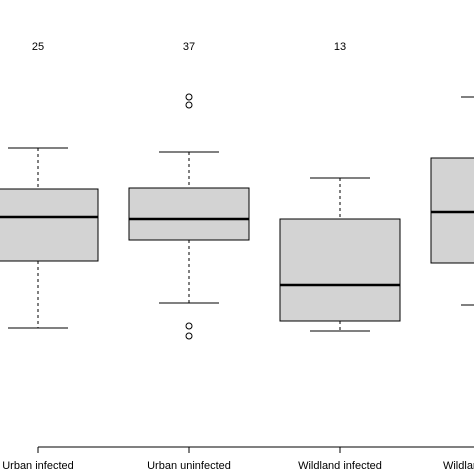 The width and height of the screenshot is (474, 474). Describe the element at coordinates (38, 466) in the screenshot. I see `x-tick-label: Urban infected` at that location.